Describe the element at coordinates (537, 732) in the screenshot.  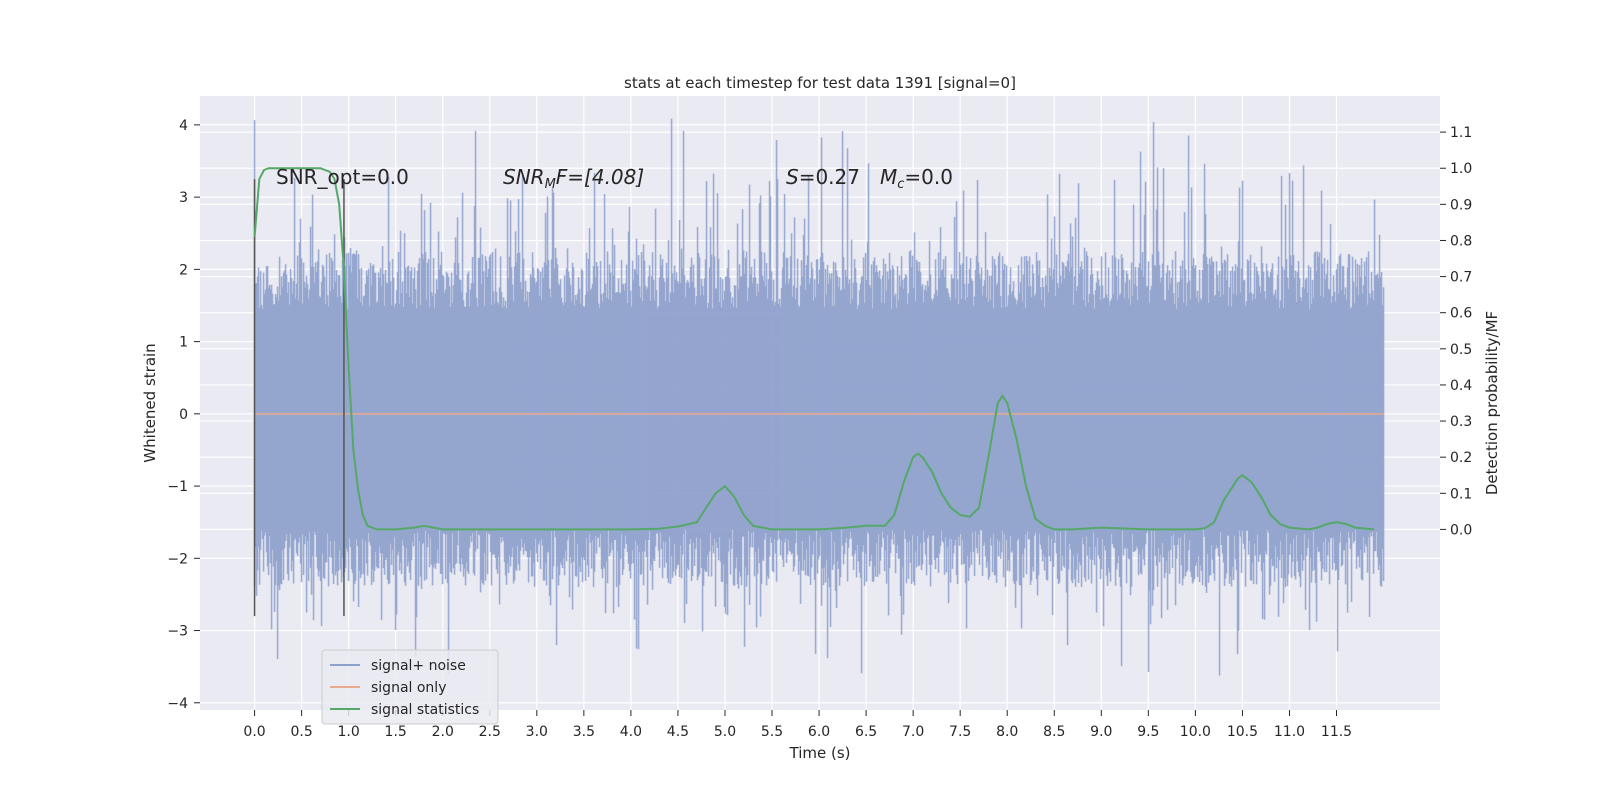
I see `x-tick-label: 3.0` at that location.